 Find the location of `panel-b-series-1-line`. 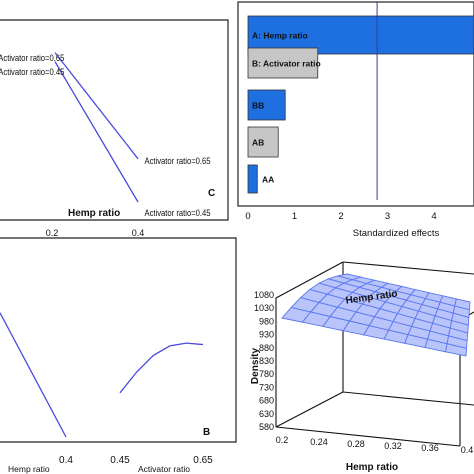

panel-b-series-1-line is located at coordinates (161, 368).